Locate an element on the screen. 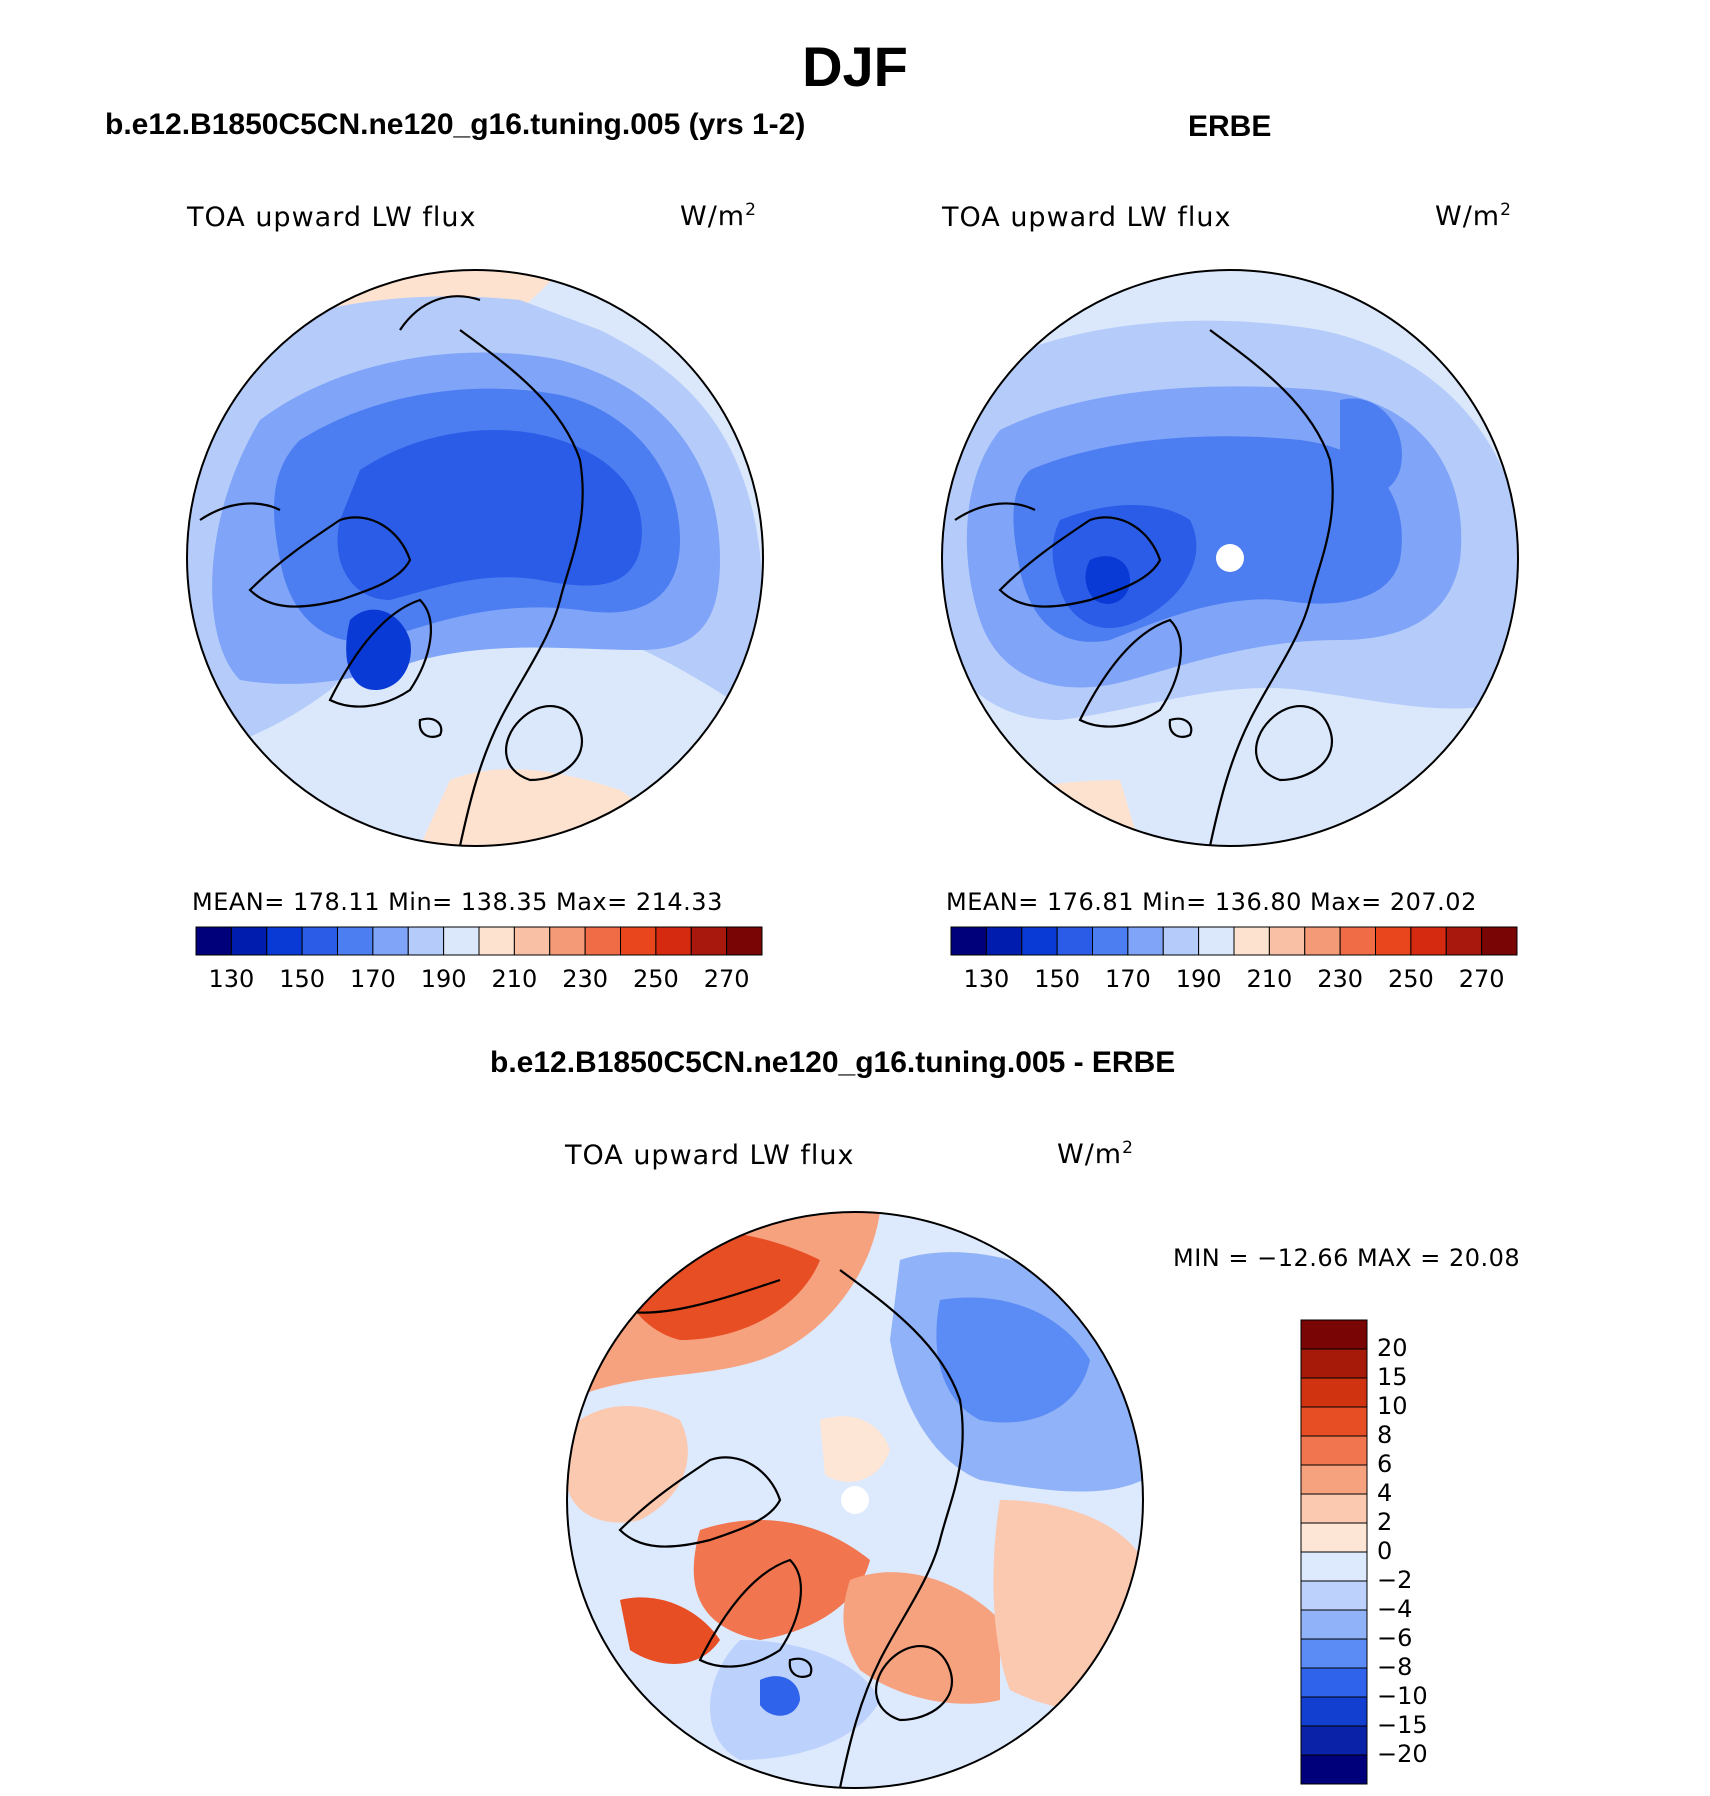  colorbar-diff-tick-label: −4 is located at coordinates (1395, 1609).